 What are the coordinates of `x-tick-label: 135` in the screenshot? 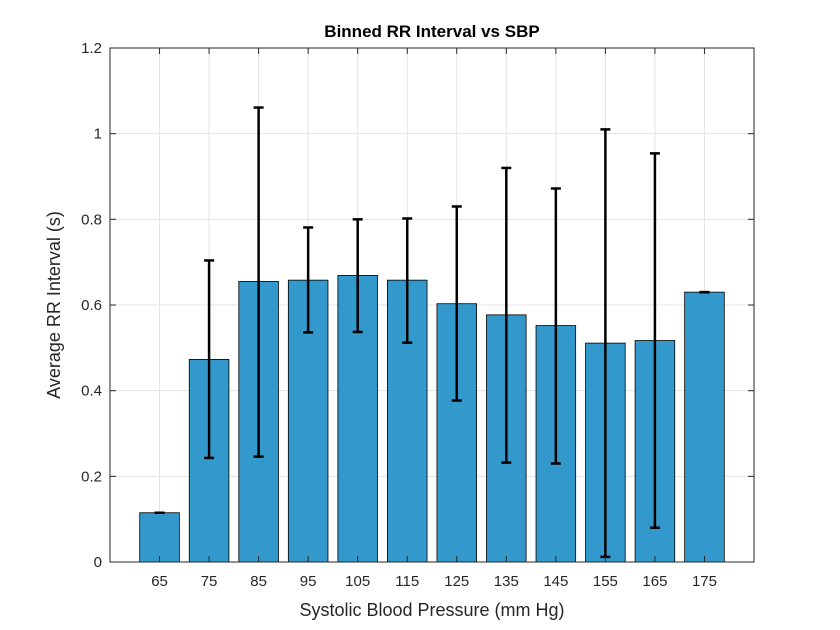 It's located at (506, 581).